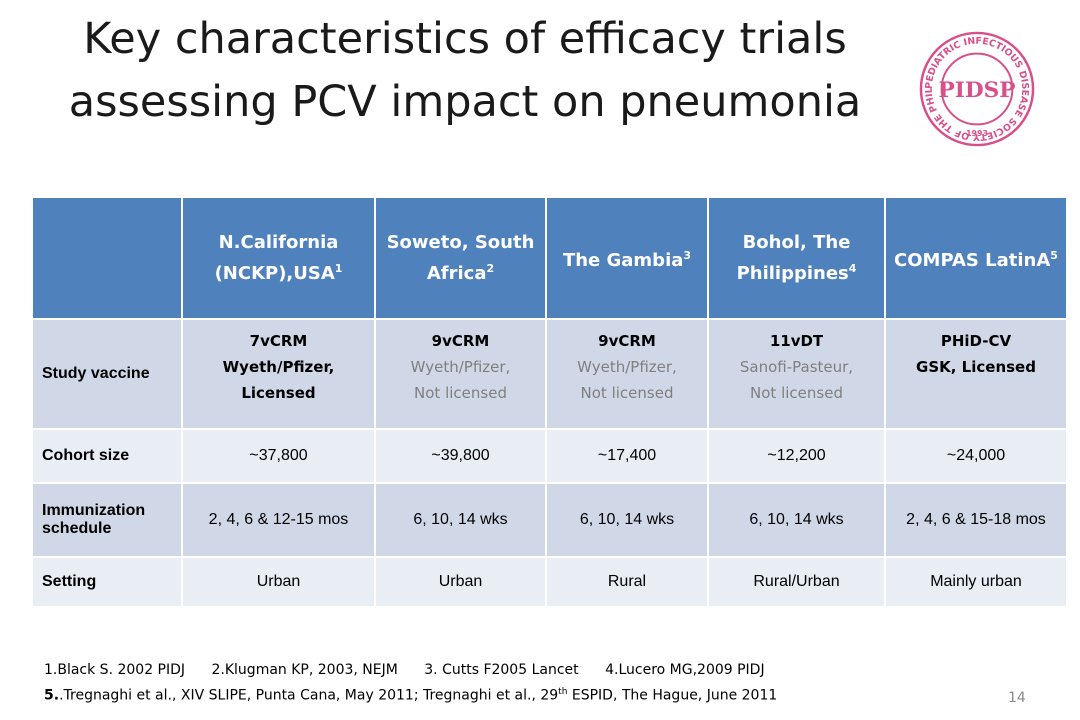  I want to click on reference-item: 3. Cutts F2005 Lancet, so click(501, 670).